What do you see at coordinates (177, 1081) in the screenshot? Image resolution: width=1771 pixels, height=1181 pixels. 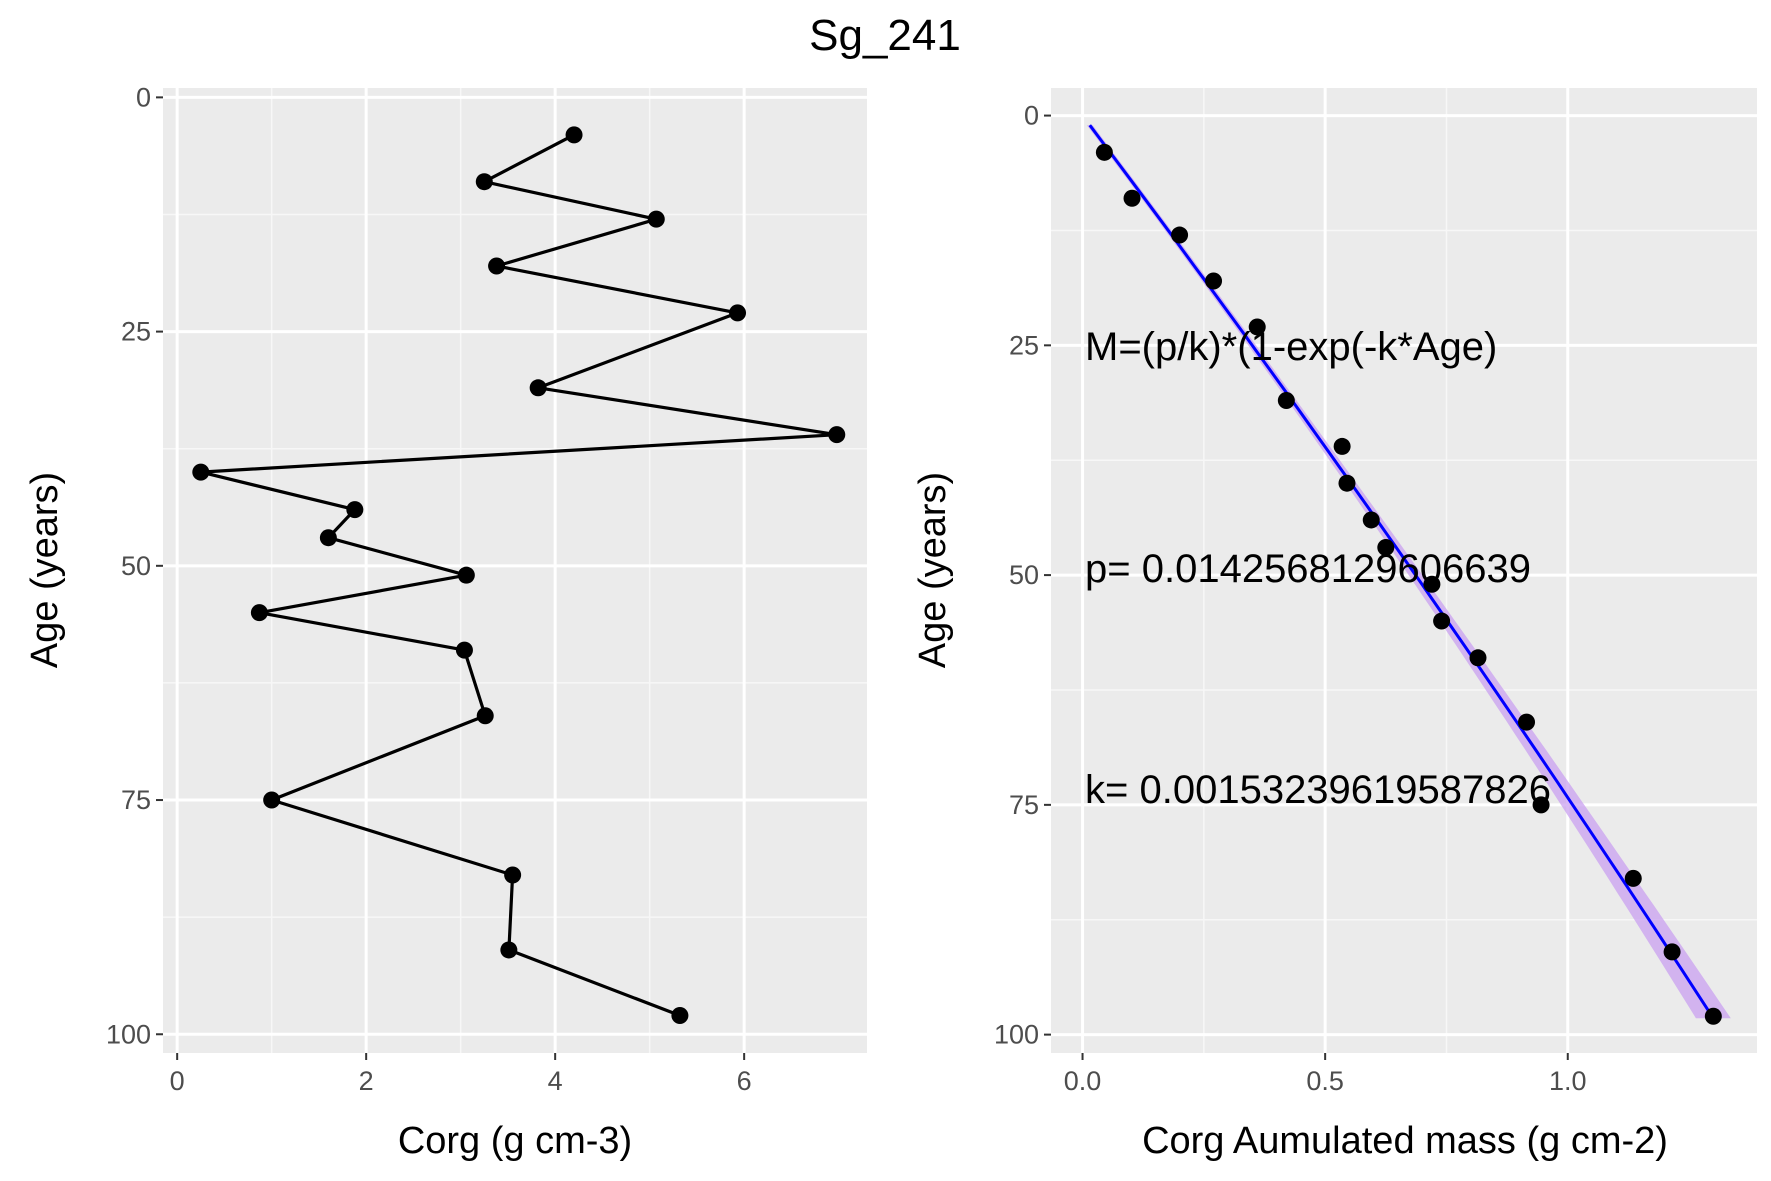 I see `x-tick-label: 0` at bounding box center [177, 1081].